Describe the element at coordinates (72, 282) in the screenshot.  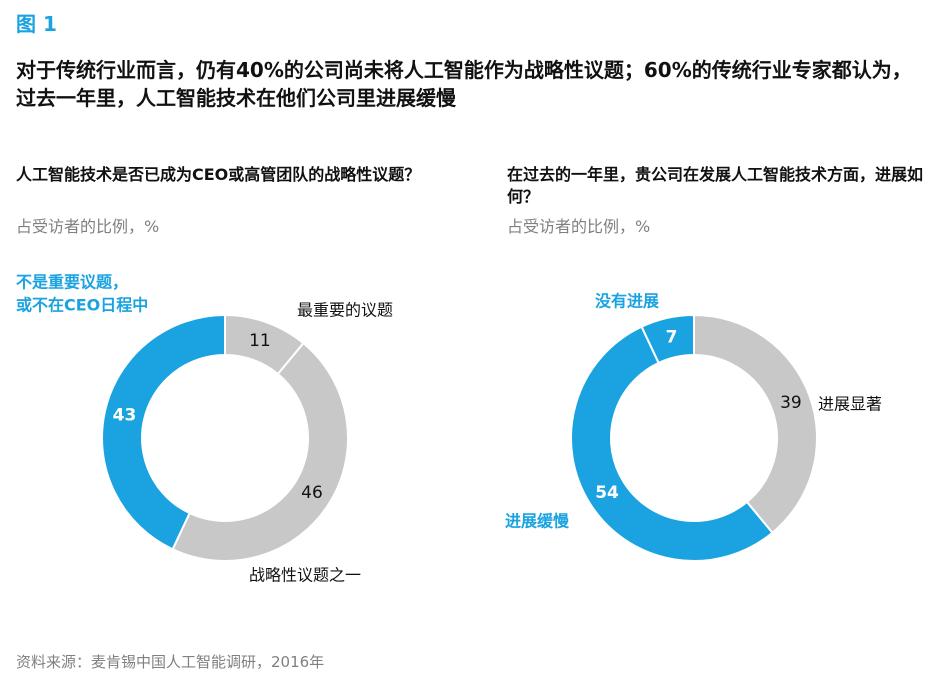
I see `slice-category-label: 不是重要议题，` at that location.